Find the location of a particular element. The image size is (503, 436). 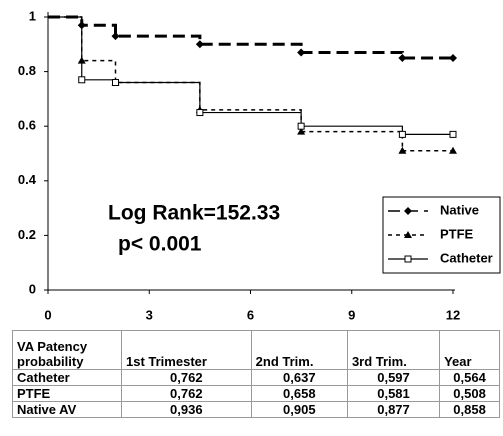

legend-label: PTFE is located at coordinates (457, 233).